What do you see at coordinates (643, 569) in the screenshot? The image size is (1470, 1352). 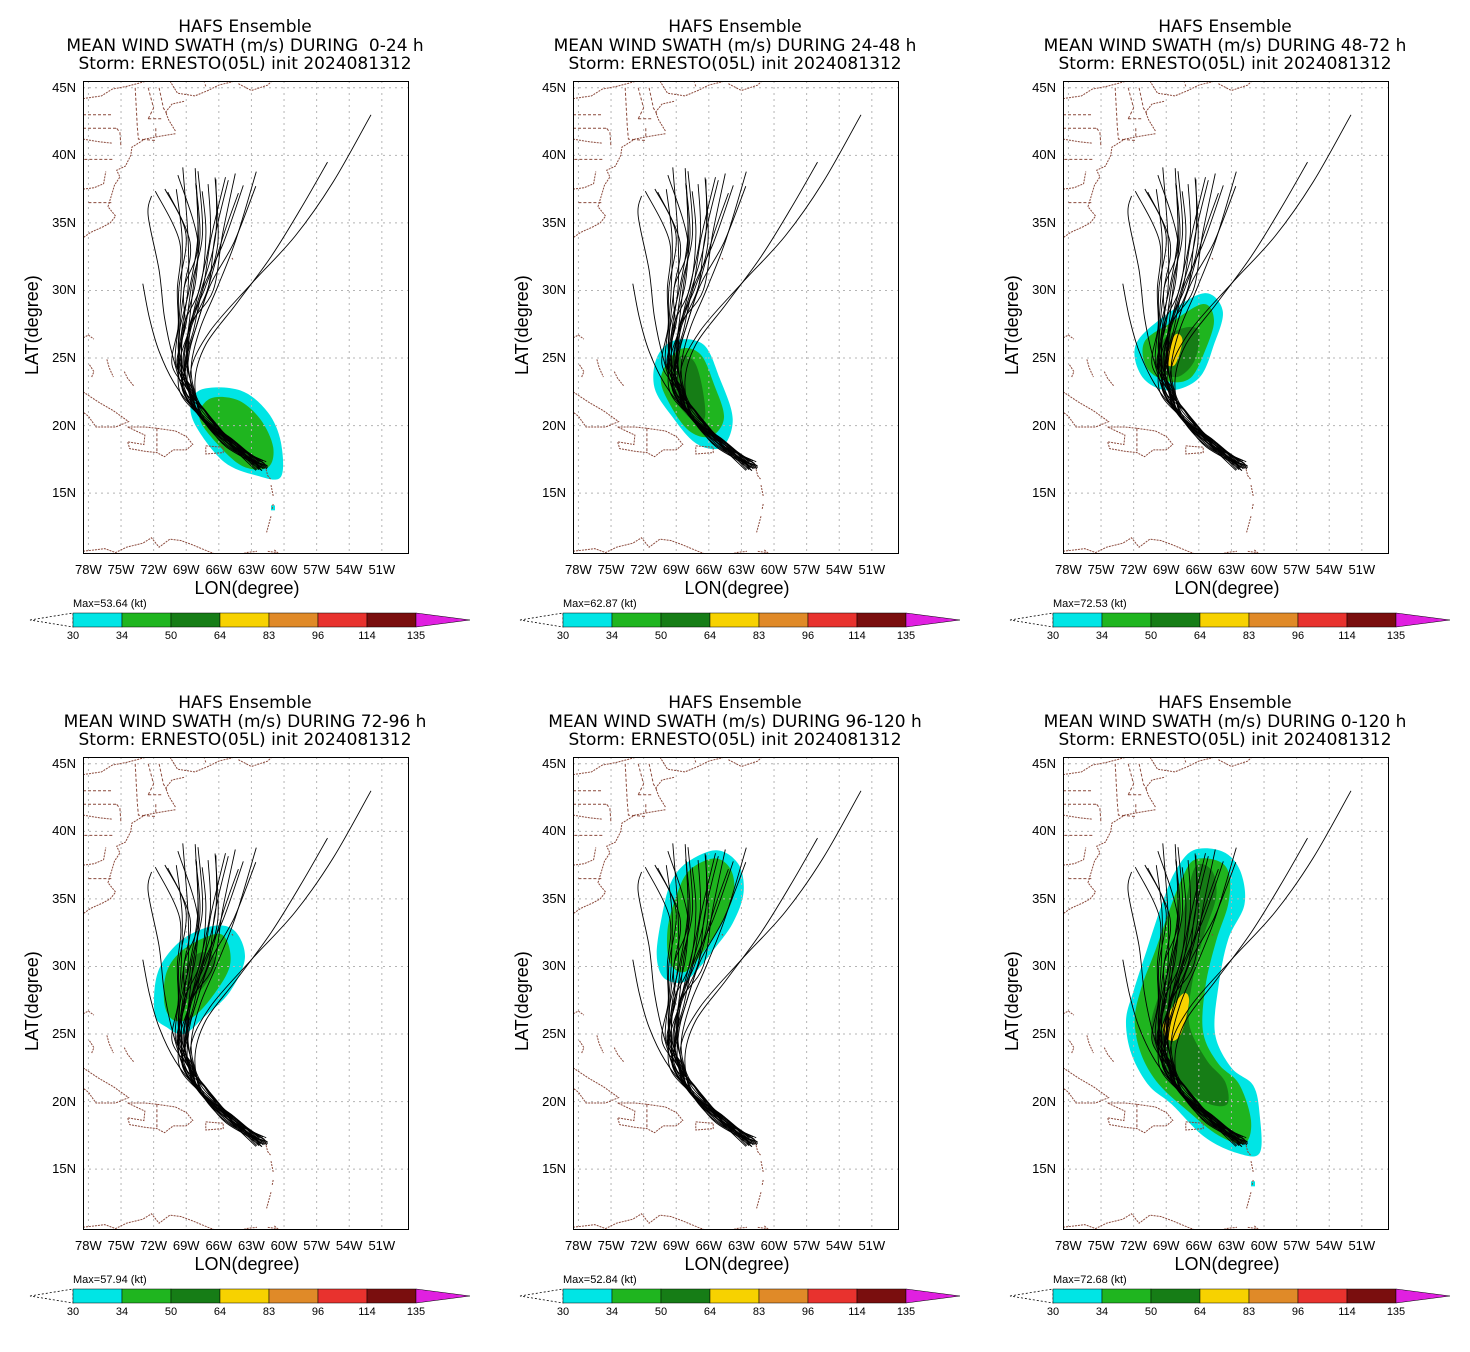 I see `x-tick-label: 72W` at bounding box center [643, 569].